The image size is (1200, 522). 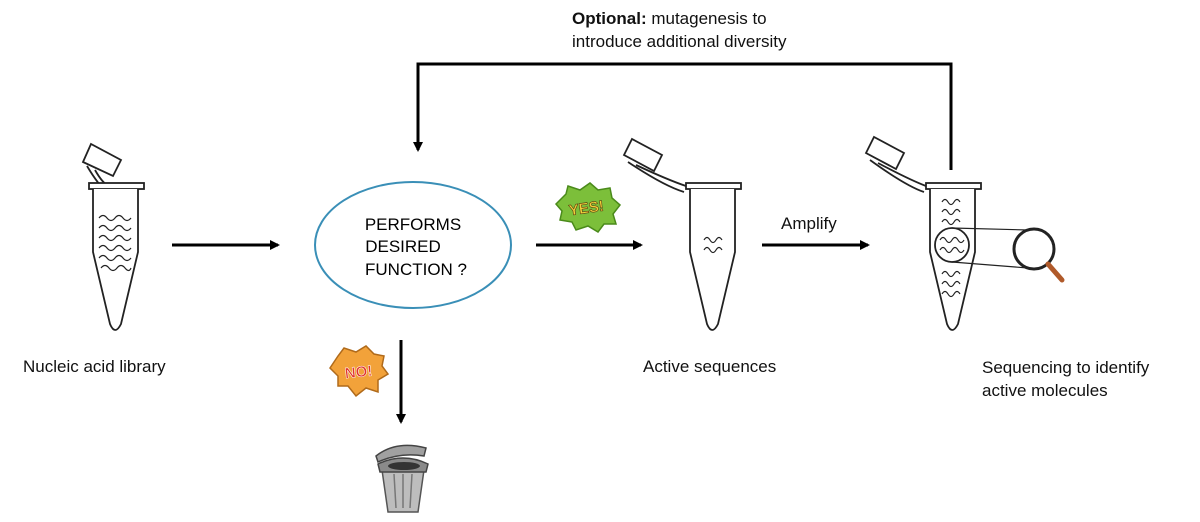 What do you see at coordinates (413, 224) in the screenshot?
I see `decision-line1: PERFORMS` at bounding box center [413, 224].